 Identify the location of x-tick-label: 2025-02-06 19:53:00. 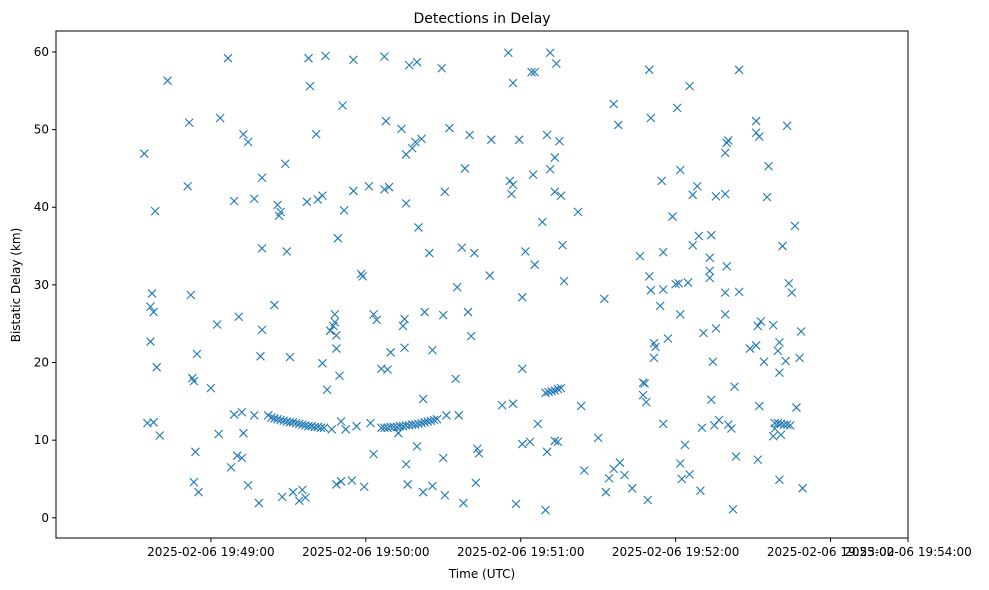
(830, 552).